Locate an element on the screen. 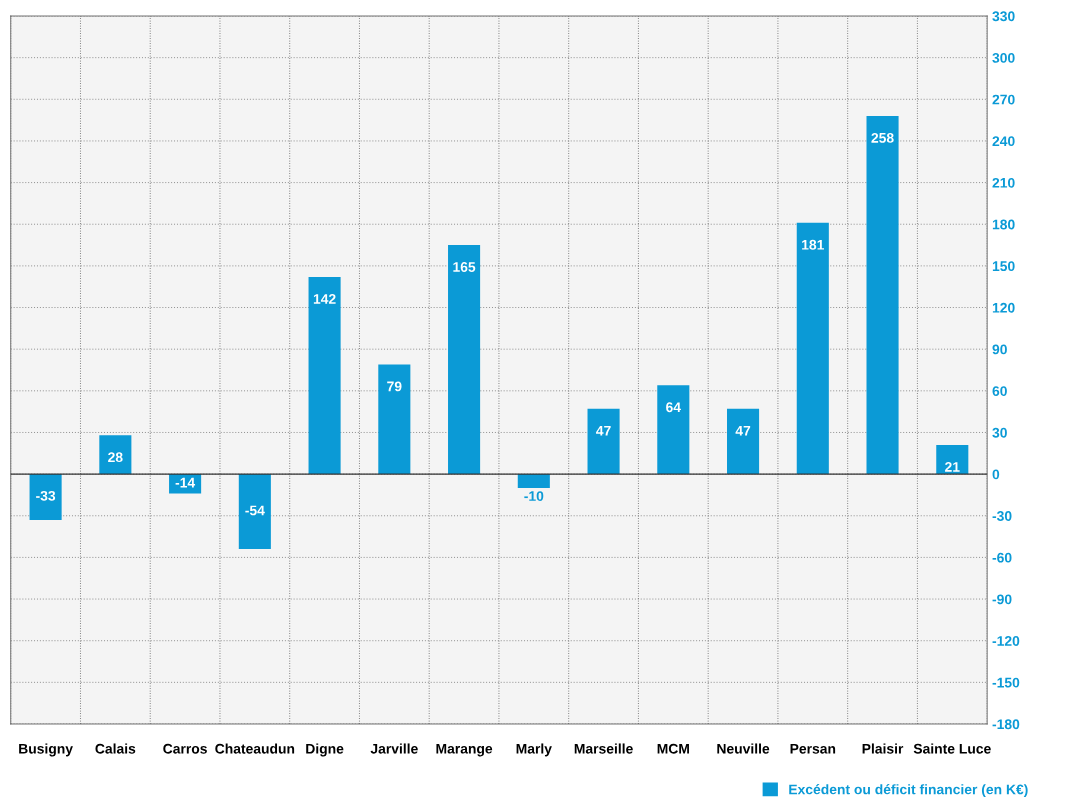  data-label: 258 is located at coordinates (882, 137).